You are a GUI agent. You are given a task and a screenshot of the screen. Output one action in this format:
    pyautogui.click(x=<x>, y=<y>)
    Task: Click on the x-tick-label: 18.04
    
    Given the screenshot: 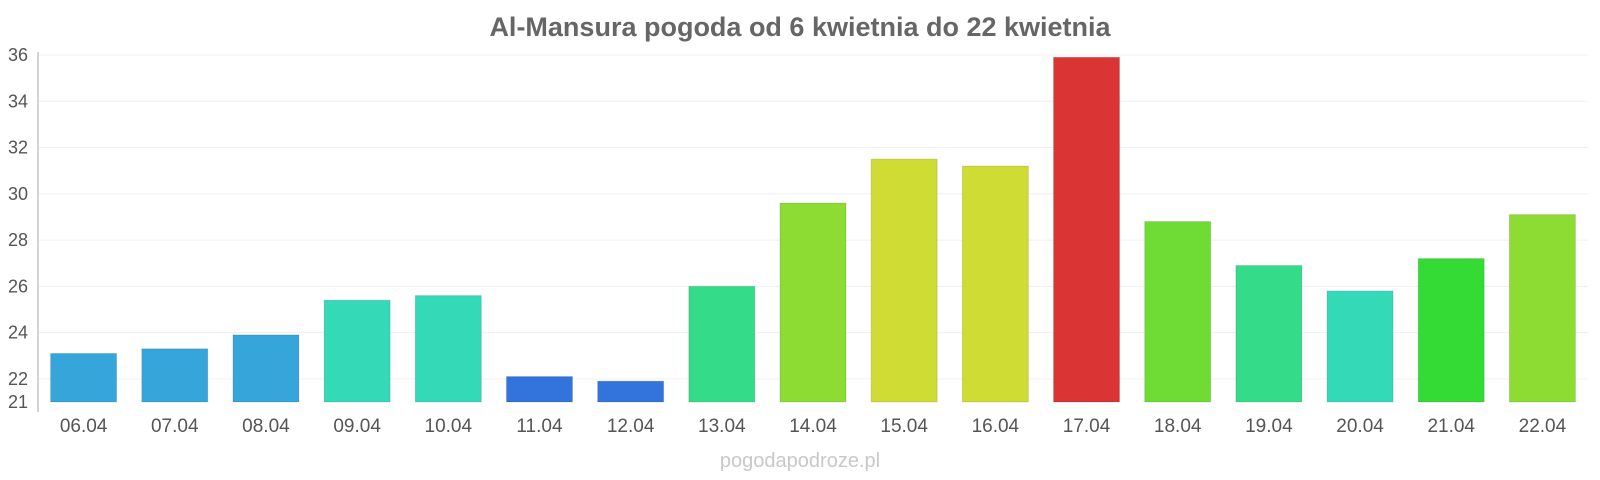 What is the action you would take?
    pyautogui.click(x=1178, y=426)
    